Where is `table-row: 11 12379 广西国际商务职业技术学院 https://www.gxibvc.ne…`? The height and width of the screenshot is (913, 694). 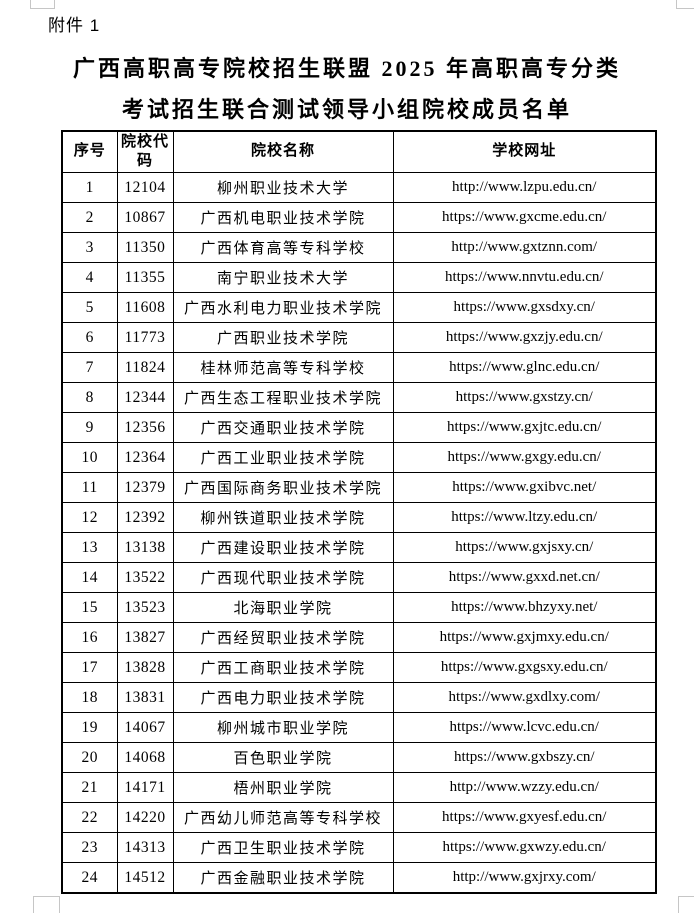 table-row: 11 12379 广西国际商务职业技术学院 https://www.gxibvc.ne… is located at coordinates (359, 487).